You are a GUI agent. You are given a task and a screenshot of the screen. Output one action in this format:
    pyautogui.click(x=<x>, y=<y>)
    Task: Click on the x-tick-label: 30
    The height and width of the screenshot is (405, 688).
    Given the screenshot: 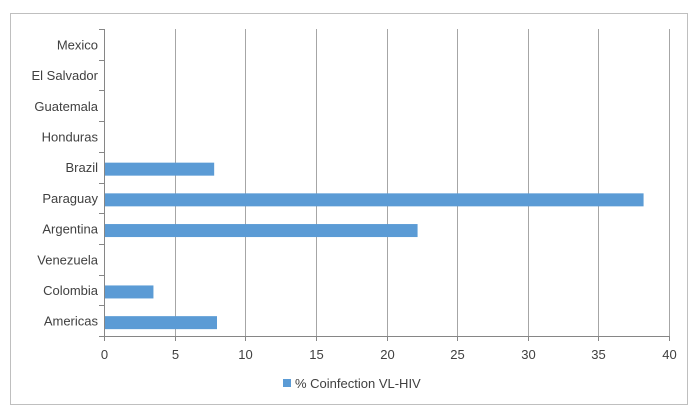 What is the action you would take?
    pyautogui.click(x=528, y=354)
    